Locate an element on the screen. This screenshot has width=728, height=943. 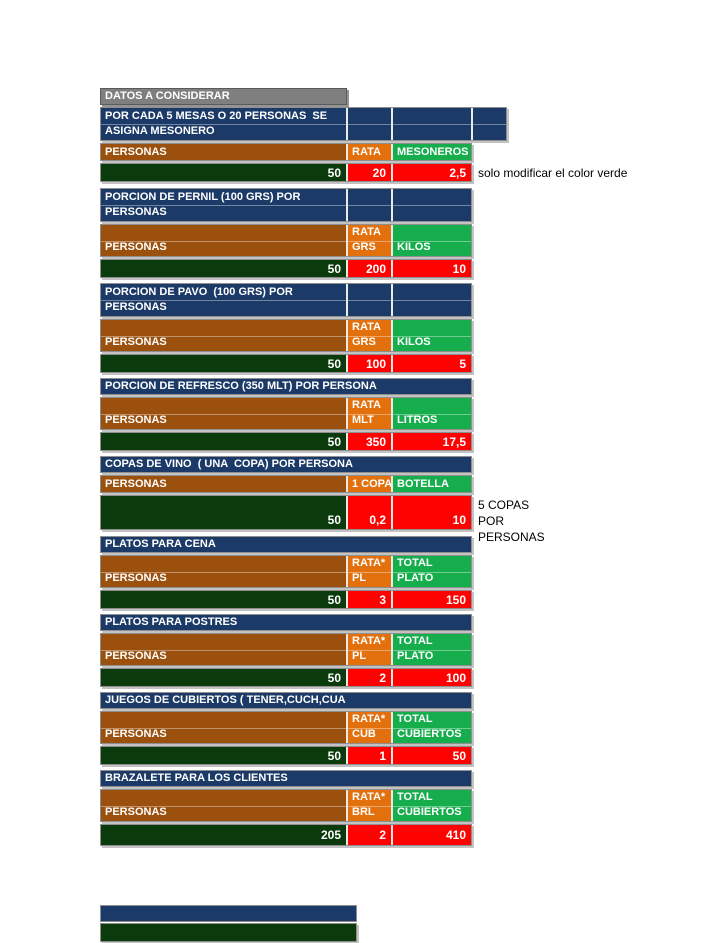
result-header-cell: BOTELLA is located at coordinates (431, 484).